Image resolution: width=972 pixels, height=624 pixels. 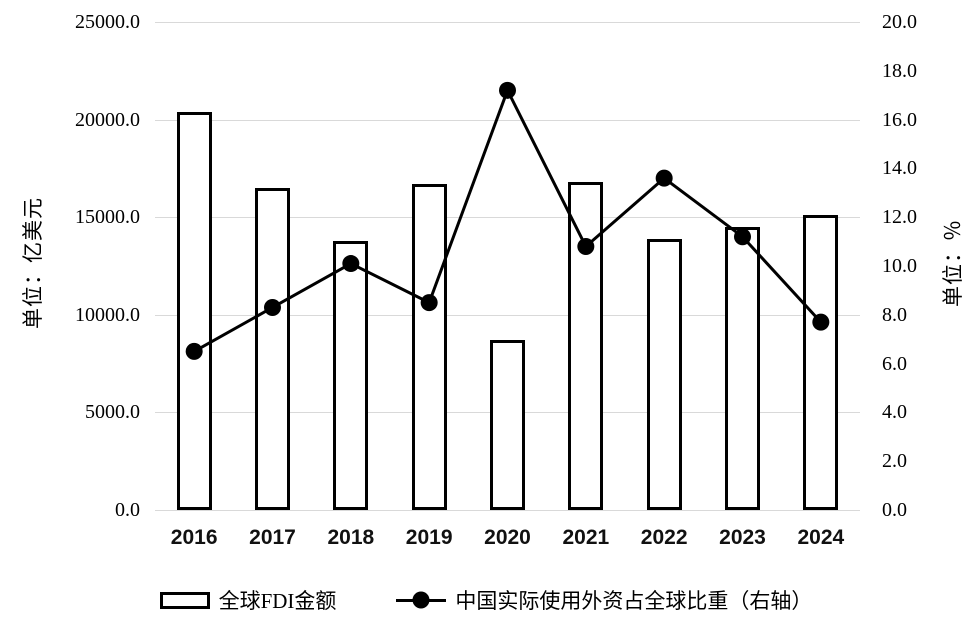 What do you see at coordinates (953, 263) in the screenshot?
I see `right-axis-title: 单位：％` at bounding box center [953, 263].